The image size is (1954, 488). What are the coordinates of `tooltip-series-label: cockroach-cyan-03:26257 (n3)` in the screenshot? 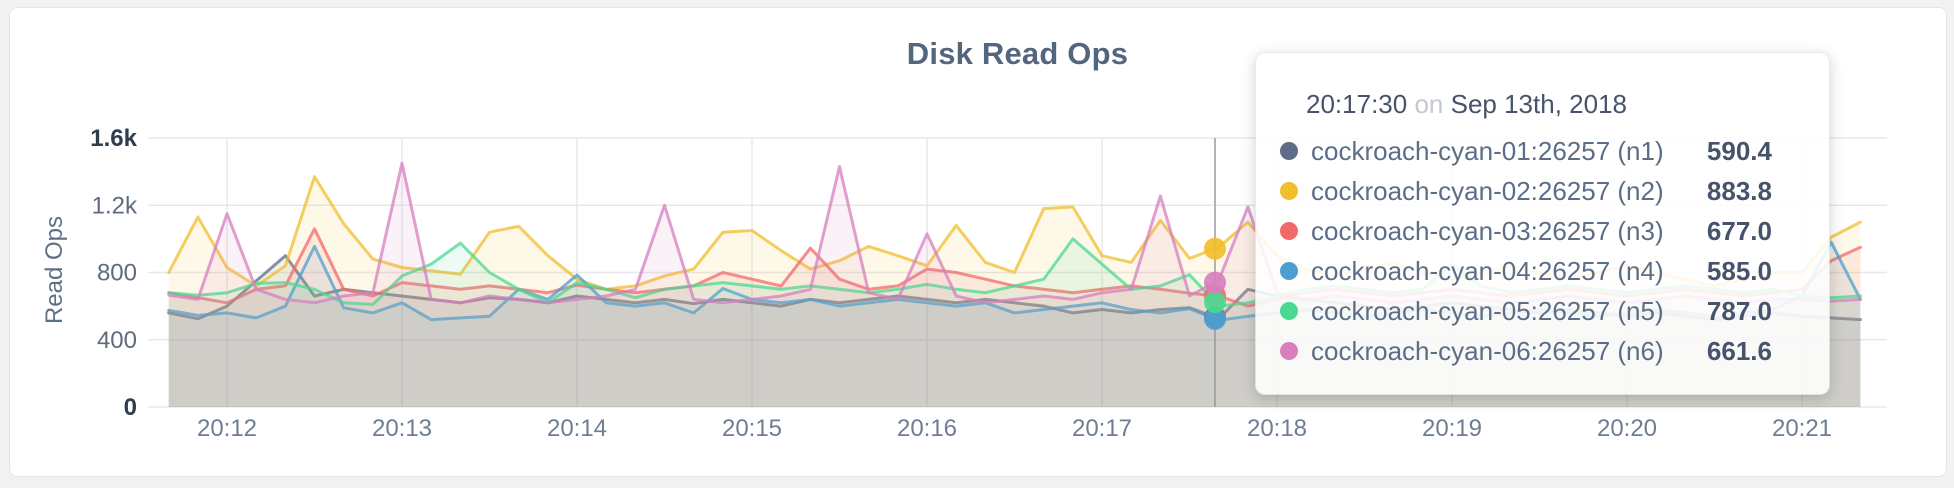 It's located at (1487, 230).